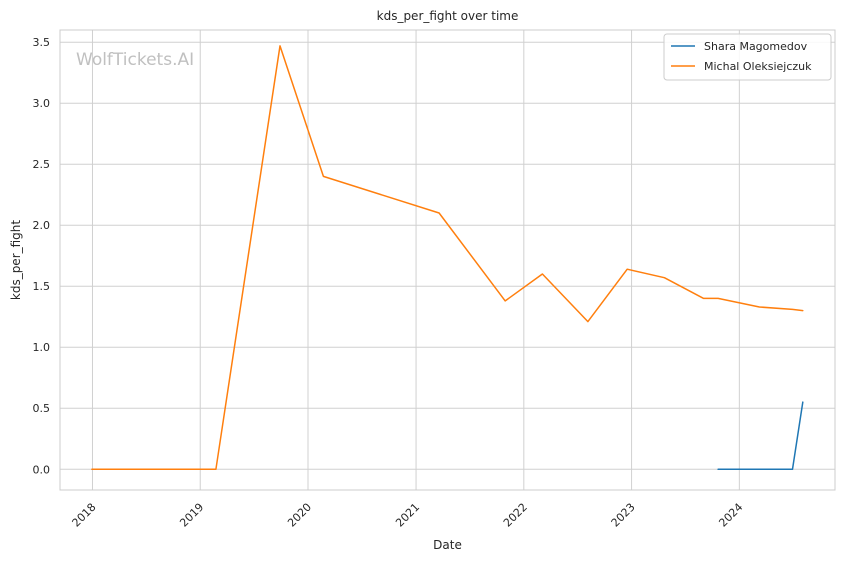  What do you see at coordinates (42, 408) in the screenshot?
I see `y-tick-label: 0.5` at bounding box center [42, 408].